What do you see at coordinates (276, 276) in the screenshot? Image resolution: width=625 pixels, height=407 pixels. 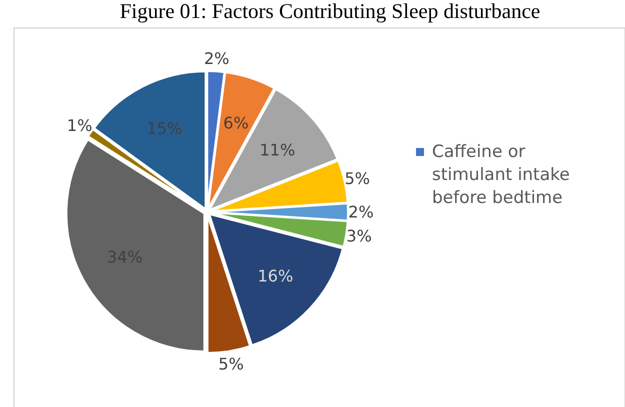 I see `data-label: 16%` at bounding box center [276, 276].